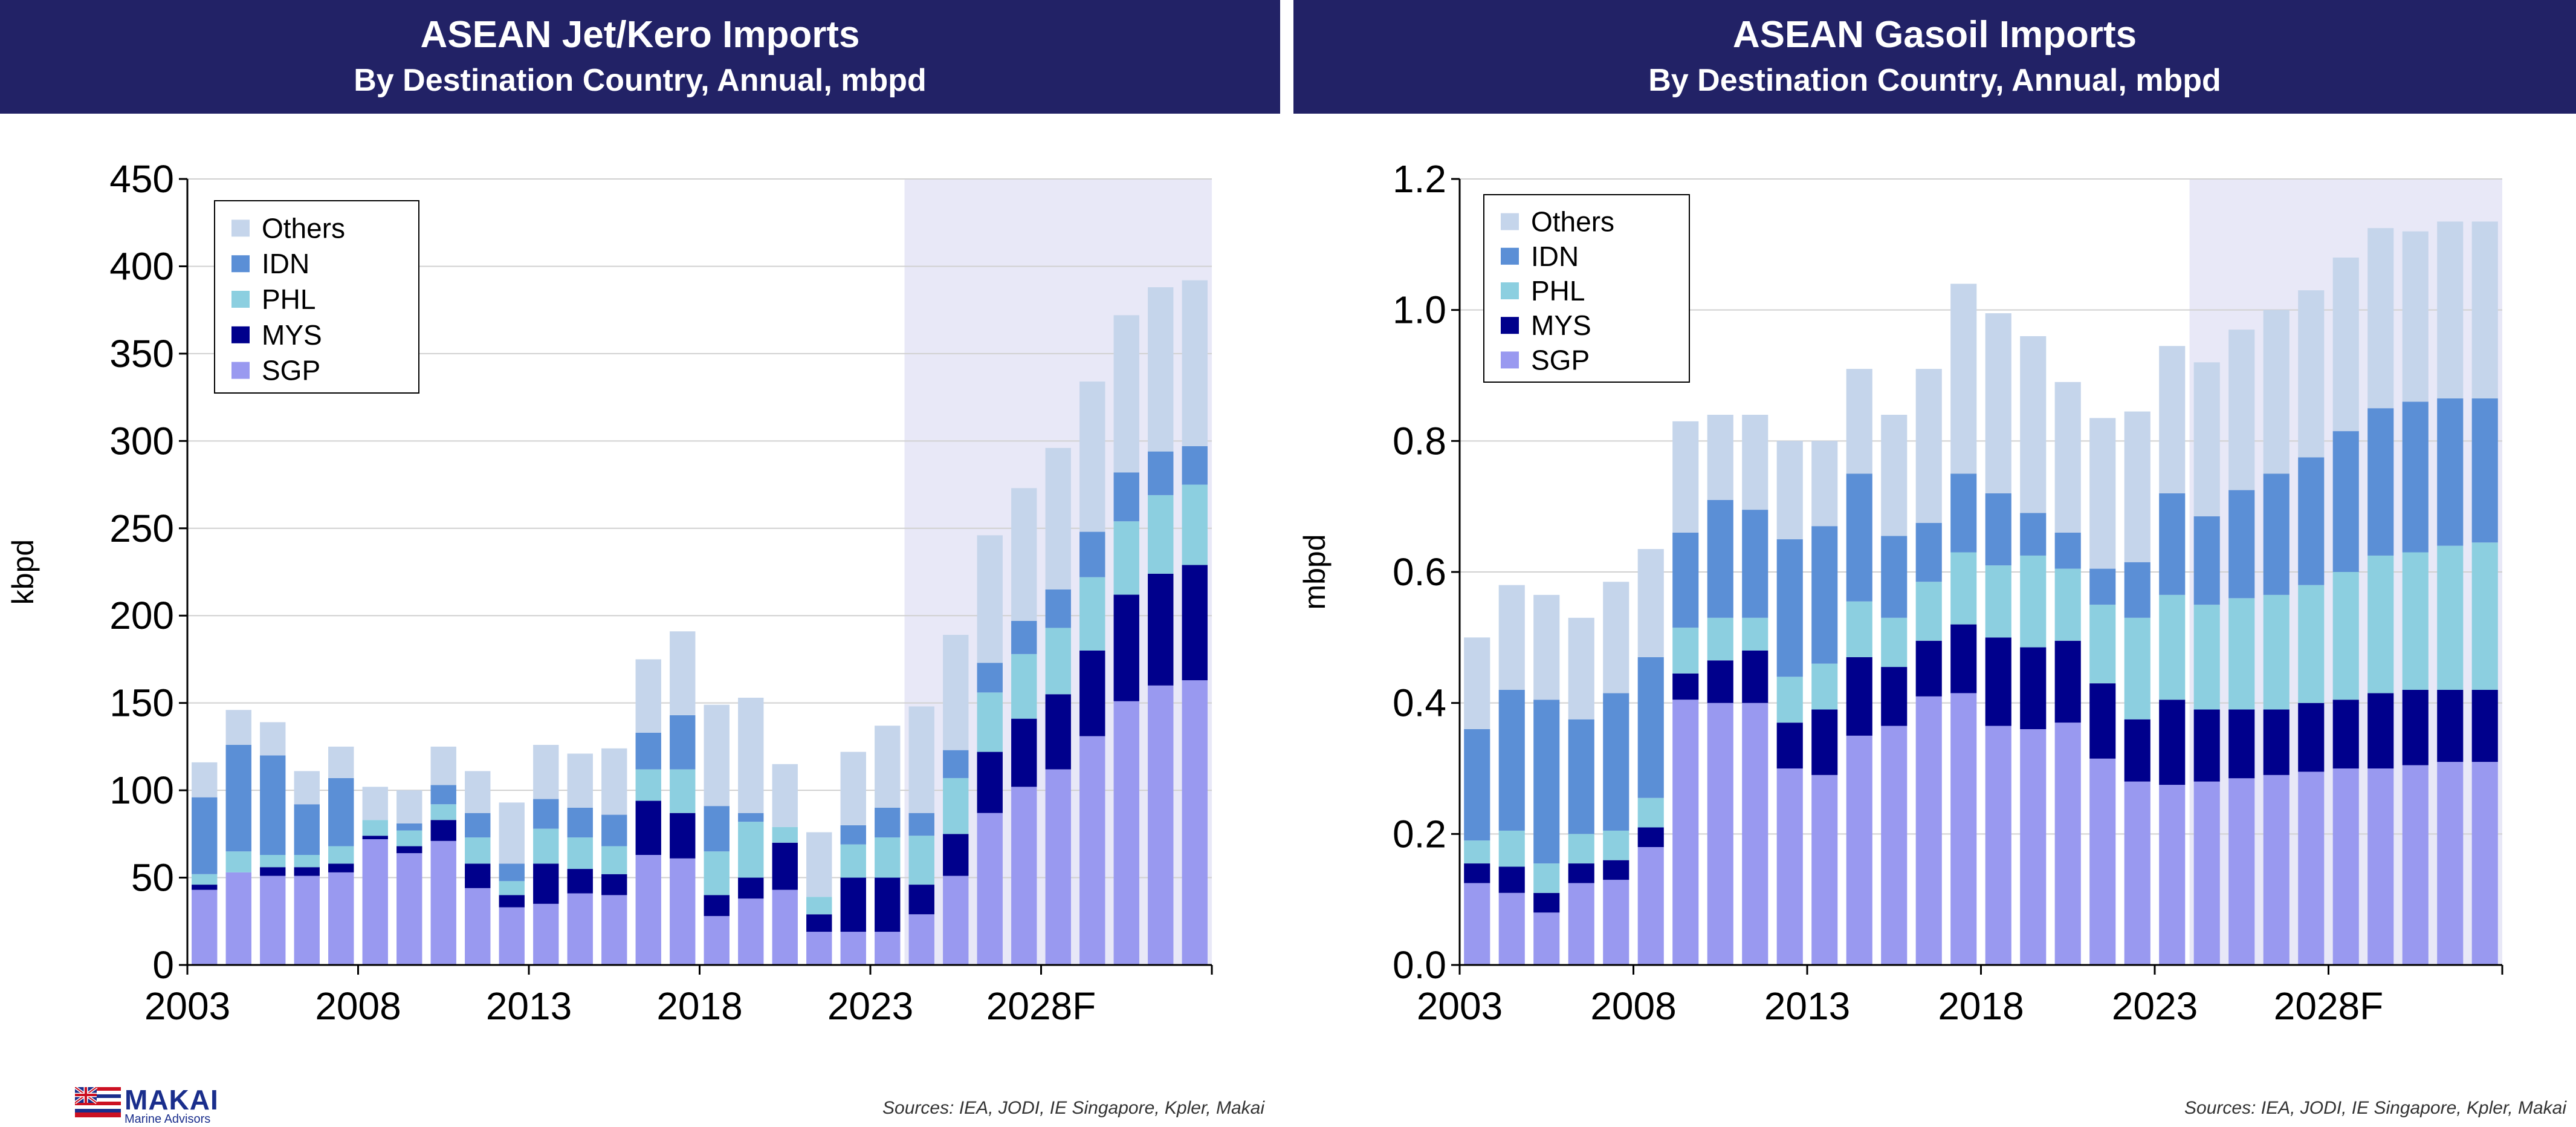 Image resolution: width=2576 pixels, height=1127 pixels. What do you see at coordinates (580, 929) in the screenshot?
I see `jet-bar-sgp-2014` at bounding box center [580, 929].